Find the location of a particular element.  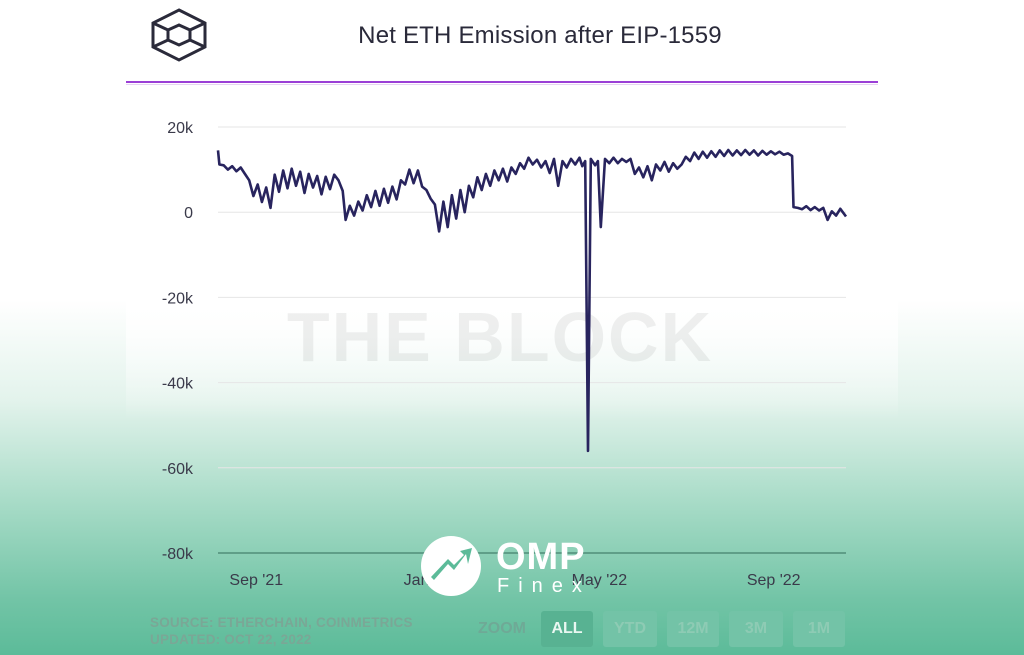

zoom-ytd-button: YTD is located at coordinates (630, 629).